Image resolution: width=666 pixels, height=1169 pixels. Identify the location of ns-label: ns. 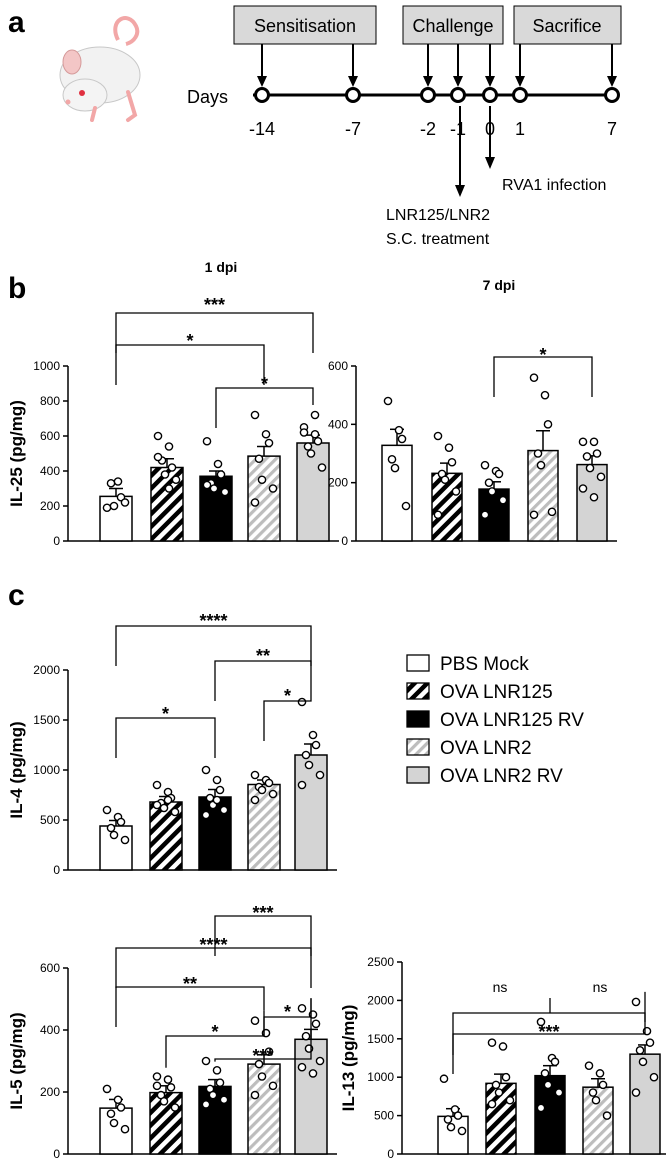
(600, 987).